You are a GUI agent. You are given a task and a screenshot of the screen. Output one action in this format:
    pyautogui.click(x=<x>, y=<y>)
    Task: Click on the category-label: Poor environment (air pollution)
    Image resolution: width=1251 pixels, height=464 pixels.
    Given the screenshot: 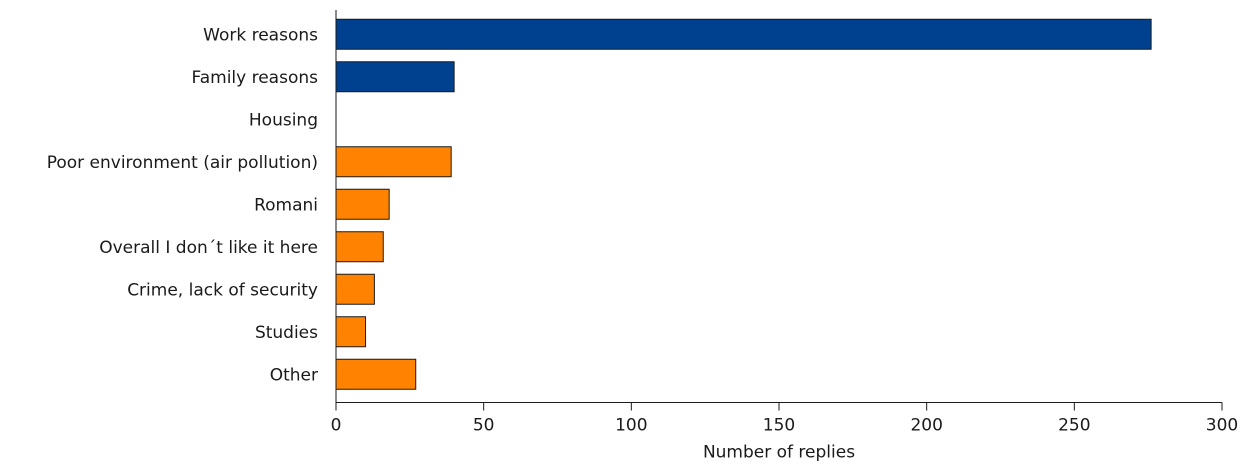 What is the action you would take?
    pyautogui.click(x=182, y=163)
    